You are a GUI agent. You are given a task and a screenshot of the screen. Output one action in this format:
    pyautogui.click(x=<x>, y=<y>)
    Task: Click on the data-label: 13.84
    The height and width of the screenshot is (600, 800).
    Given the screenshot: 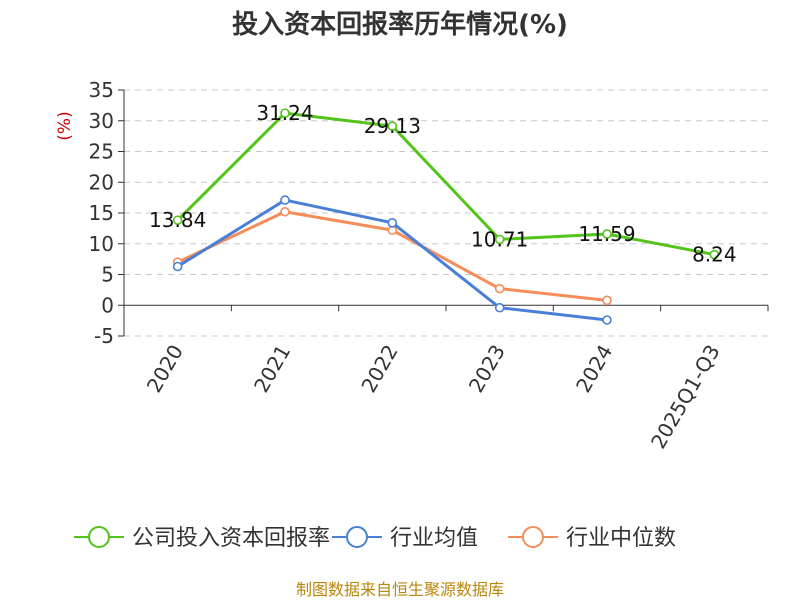 What is the action you would take?
    pyautogui.click(x=177, y=220)
    